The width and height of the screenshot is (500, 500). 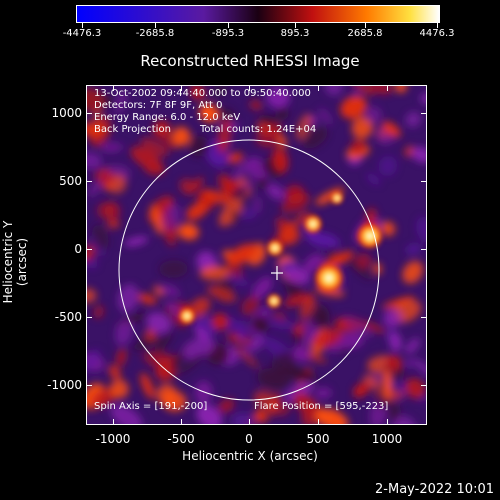 I want to click on x-tick-label: -1000, so click(x=113, y=439).